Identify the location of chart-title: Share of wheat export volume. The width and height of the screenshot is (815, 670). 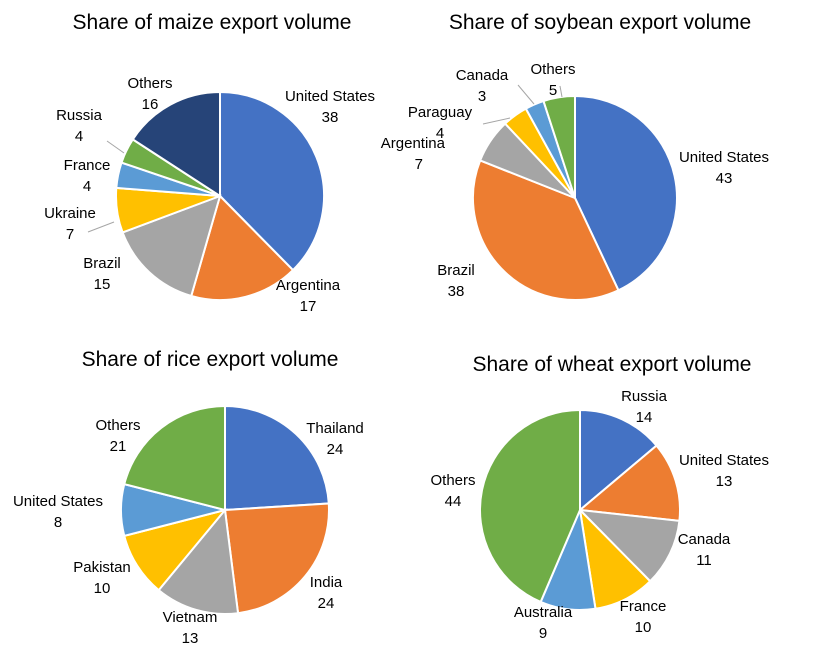
(612, 364).